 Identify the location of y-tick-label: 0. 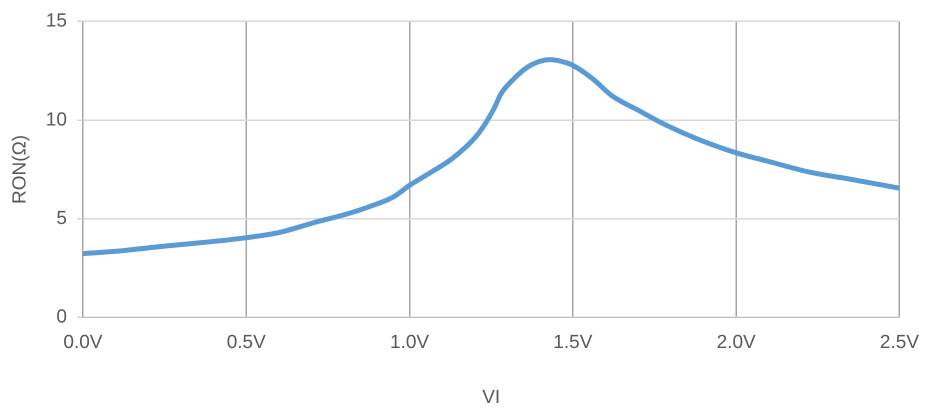
(61, 317).